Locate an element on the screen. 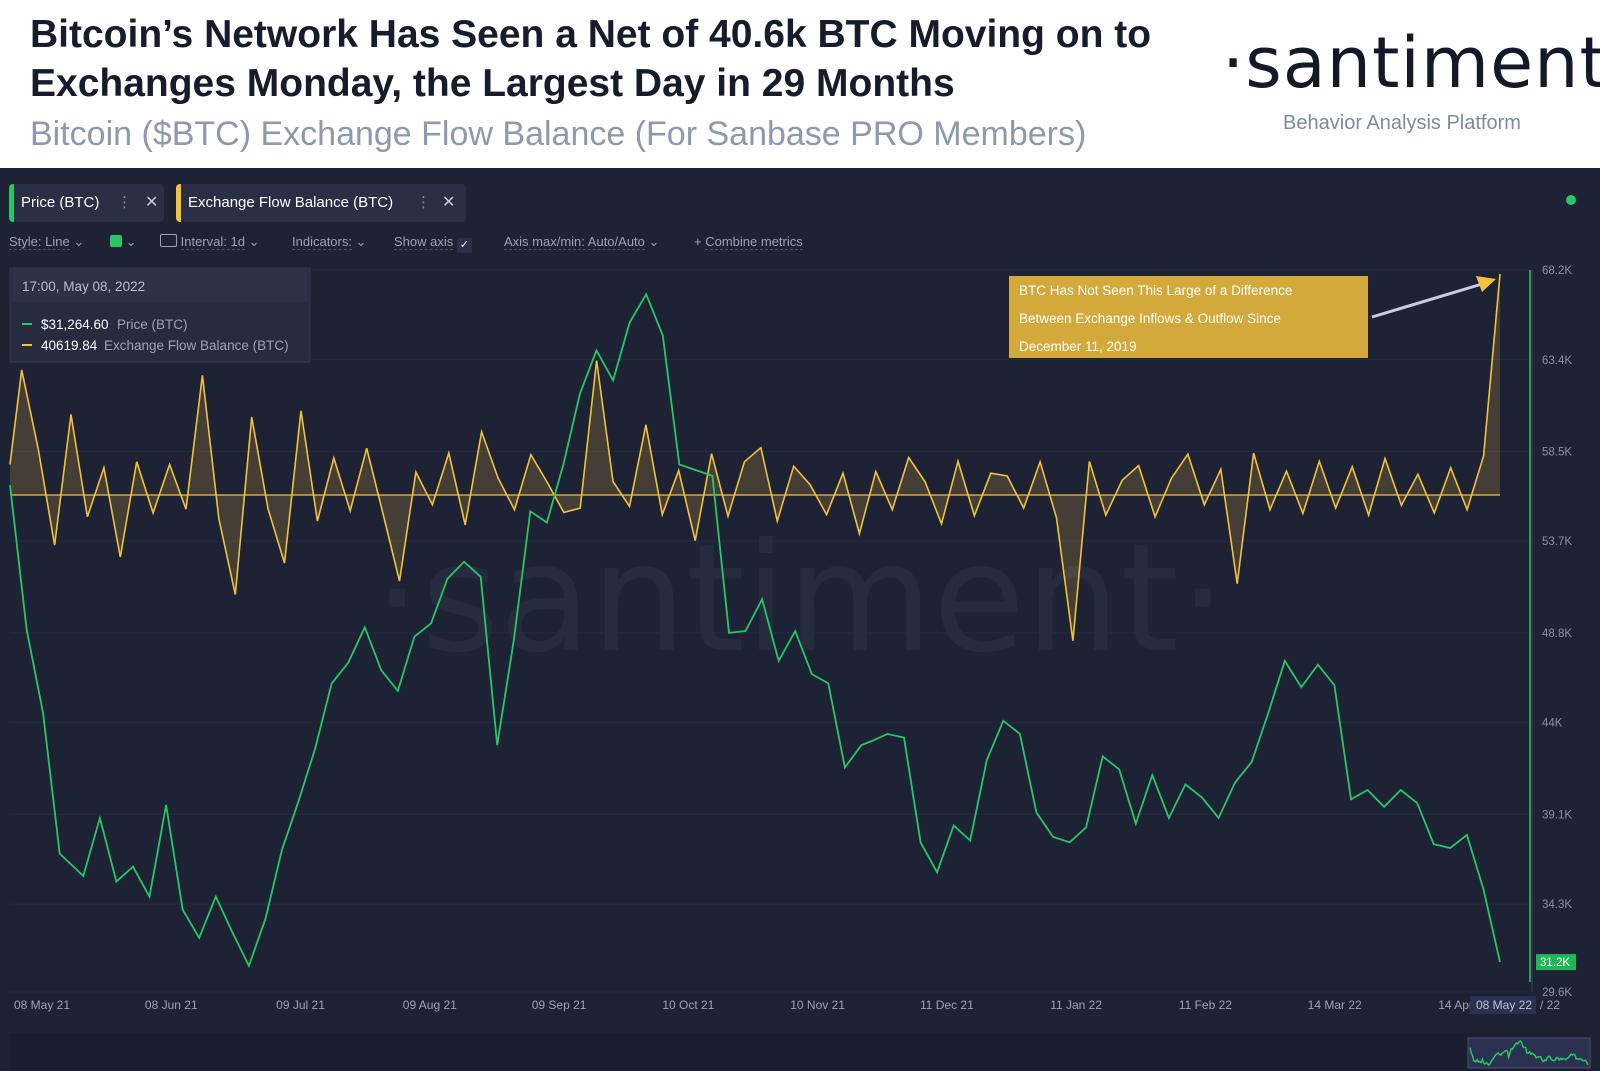 The image size is (1600, 1071). annotation-arrowhead-icon is located at coordinates (1486, 284).